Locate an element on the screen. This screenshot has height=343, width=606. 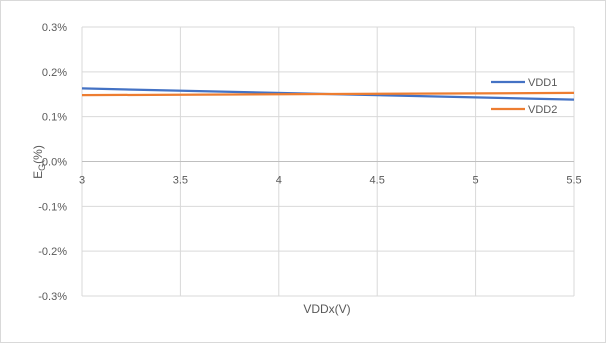
x-axis-title: VDDx(V) is located at coordinates (326, 309).